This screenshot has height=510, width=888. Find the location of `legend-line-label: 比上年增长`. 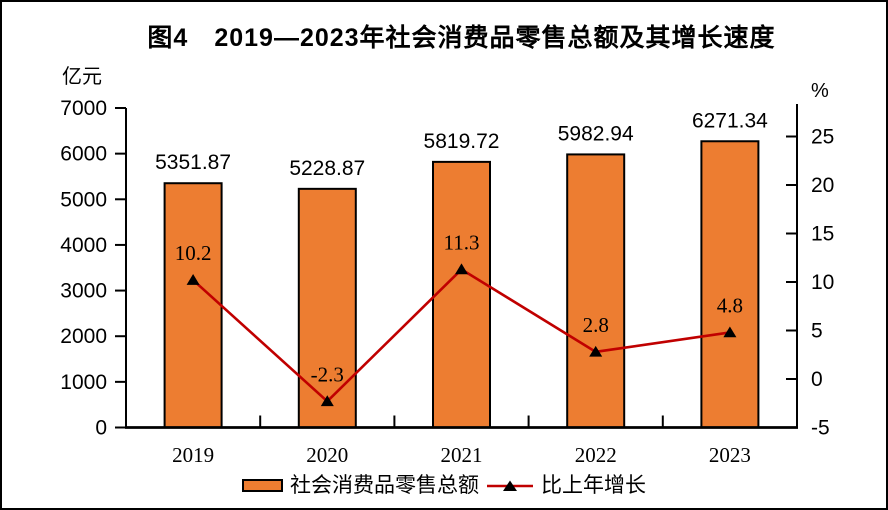

legend-line-label: 比上年增长 is located at coordinates (593, 485).